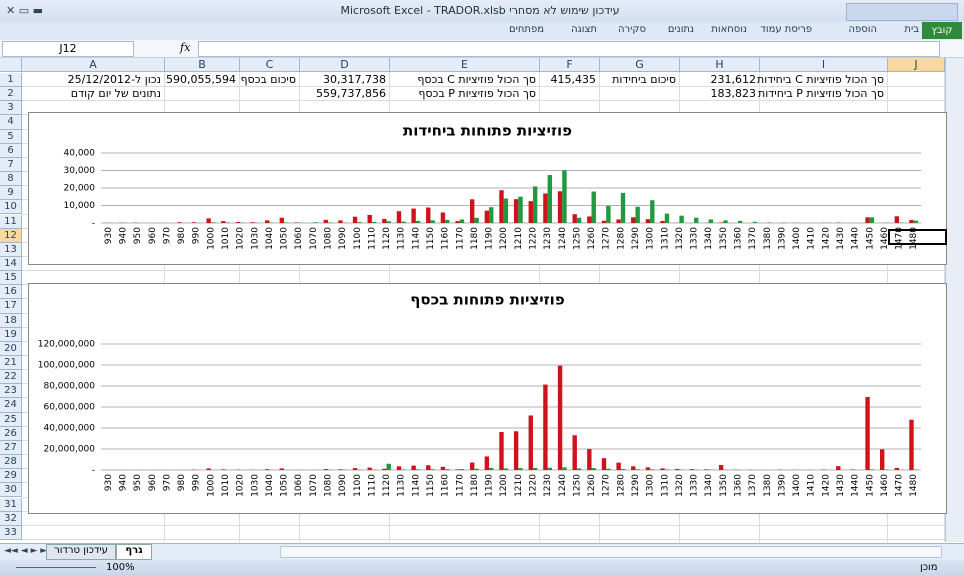 The image size is (964, 576). I want to click on status-text: מוכן, so click(929, 567).